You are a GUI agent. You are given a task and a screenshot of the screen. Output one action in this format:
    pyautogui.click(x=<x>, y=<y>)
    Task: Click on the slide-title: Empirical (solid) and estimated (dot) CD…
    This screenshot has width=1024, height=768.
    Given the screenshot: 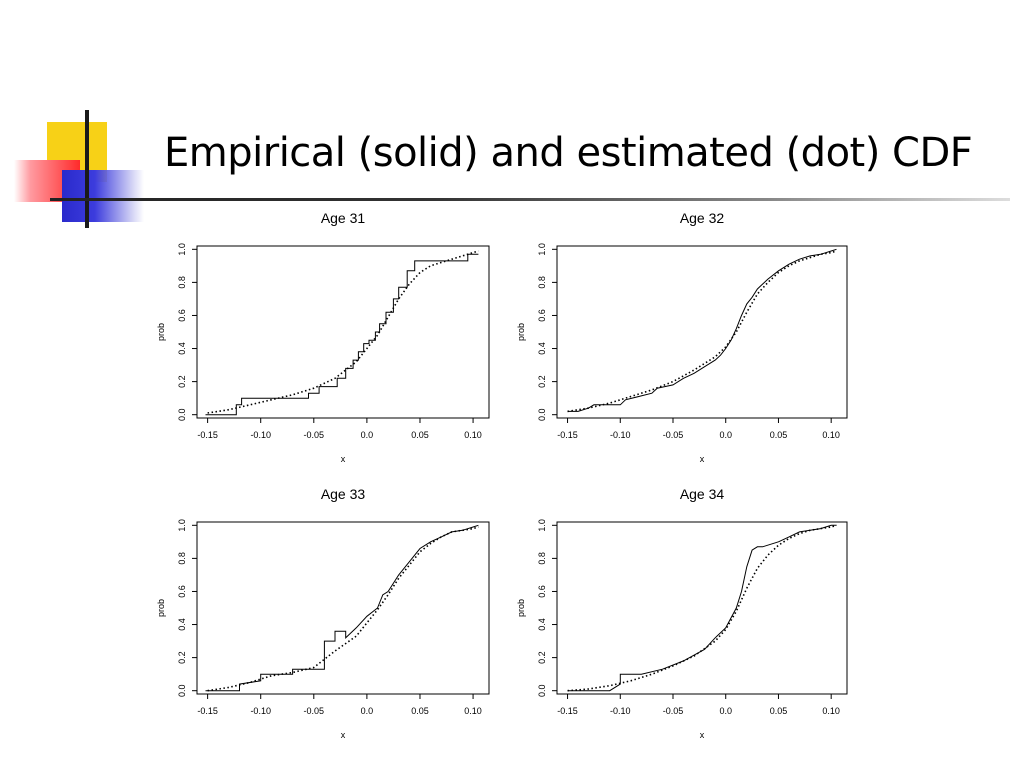 What is the action you would take?
    pyautogui.click(x=568, y=153)
    